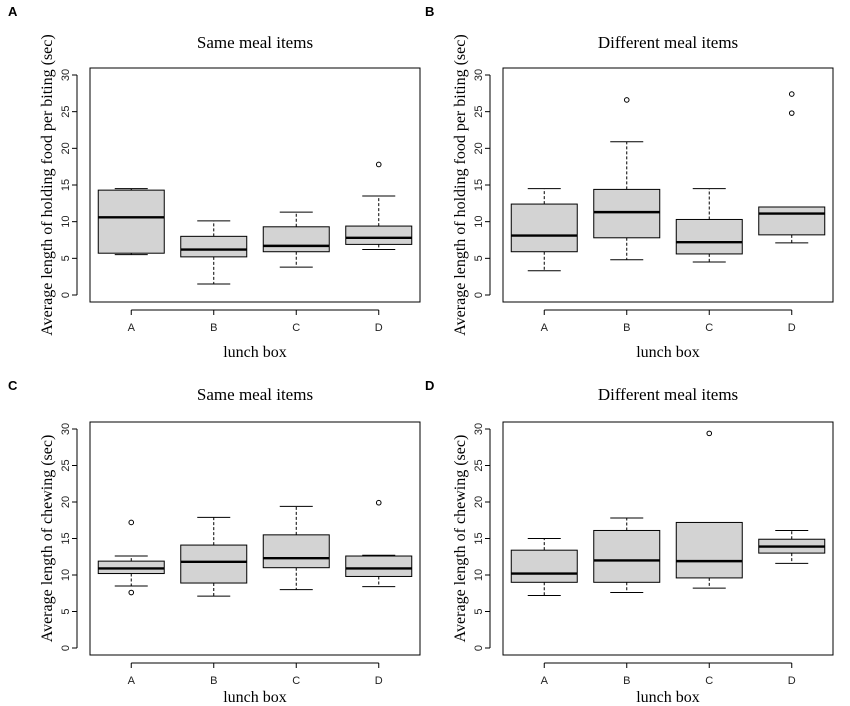 This screenshot has width=850, height=706. I want to click on panel-letter: C, so click(13, 385).